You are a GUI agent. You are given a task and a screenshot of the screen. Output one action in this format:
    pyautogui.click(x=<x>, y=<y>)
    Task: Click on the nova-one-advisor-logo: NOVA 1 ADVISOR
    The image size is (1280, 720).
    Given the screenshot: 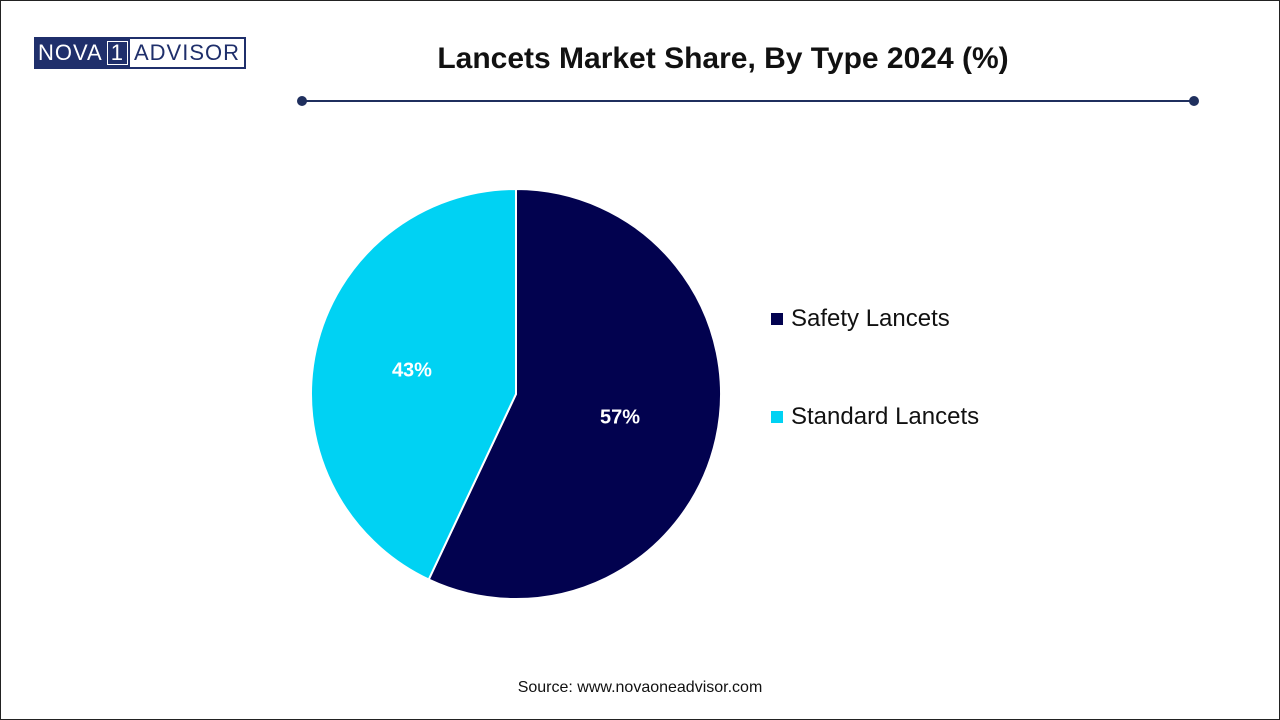 What is the action you would take?
    pyautogui.click(x=140, y=53)
    